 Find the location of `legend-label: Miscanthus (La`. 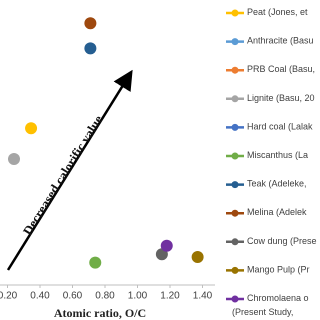

legend-label: Miscanthus (La is located at coordinates (277, 155).